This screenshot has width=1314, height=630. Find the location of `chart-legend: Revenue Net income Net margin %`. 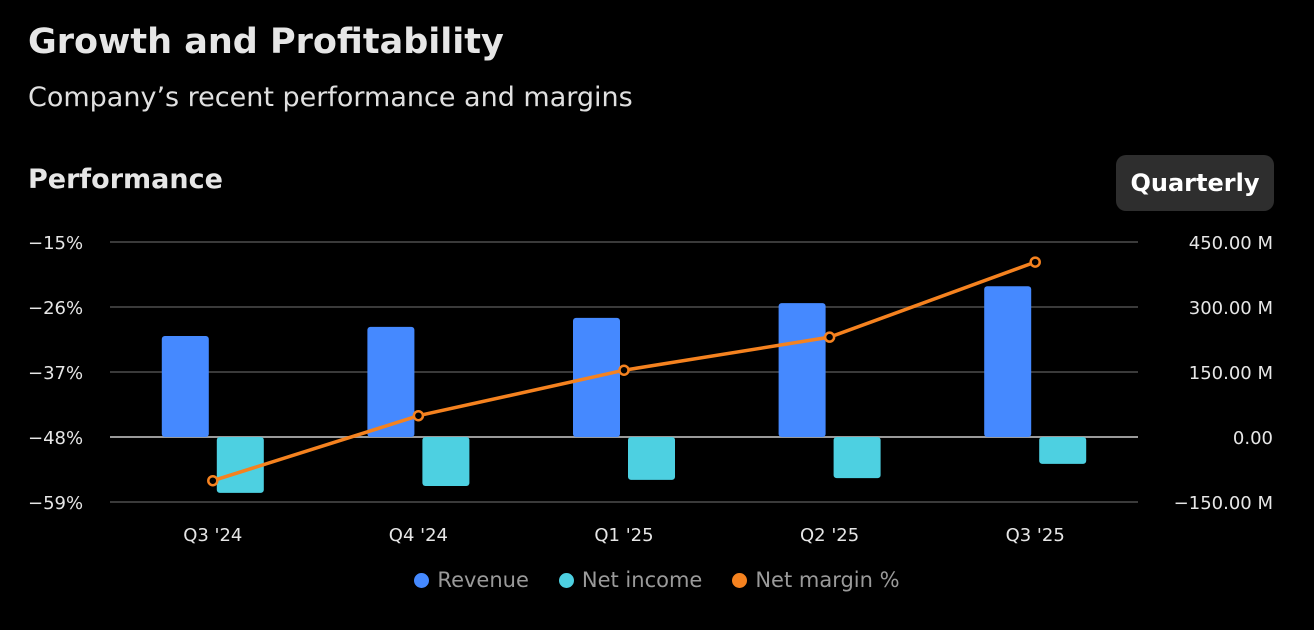

chart-legend: Revenue Net income Net margin % is located at coordinates (657, 580).